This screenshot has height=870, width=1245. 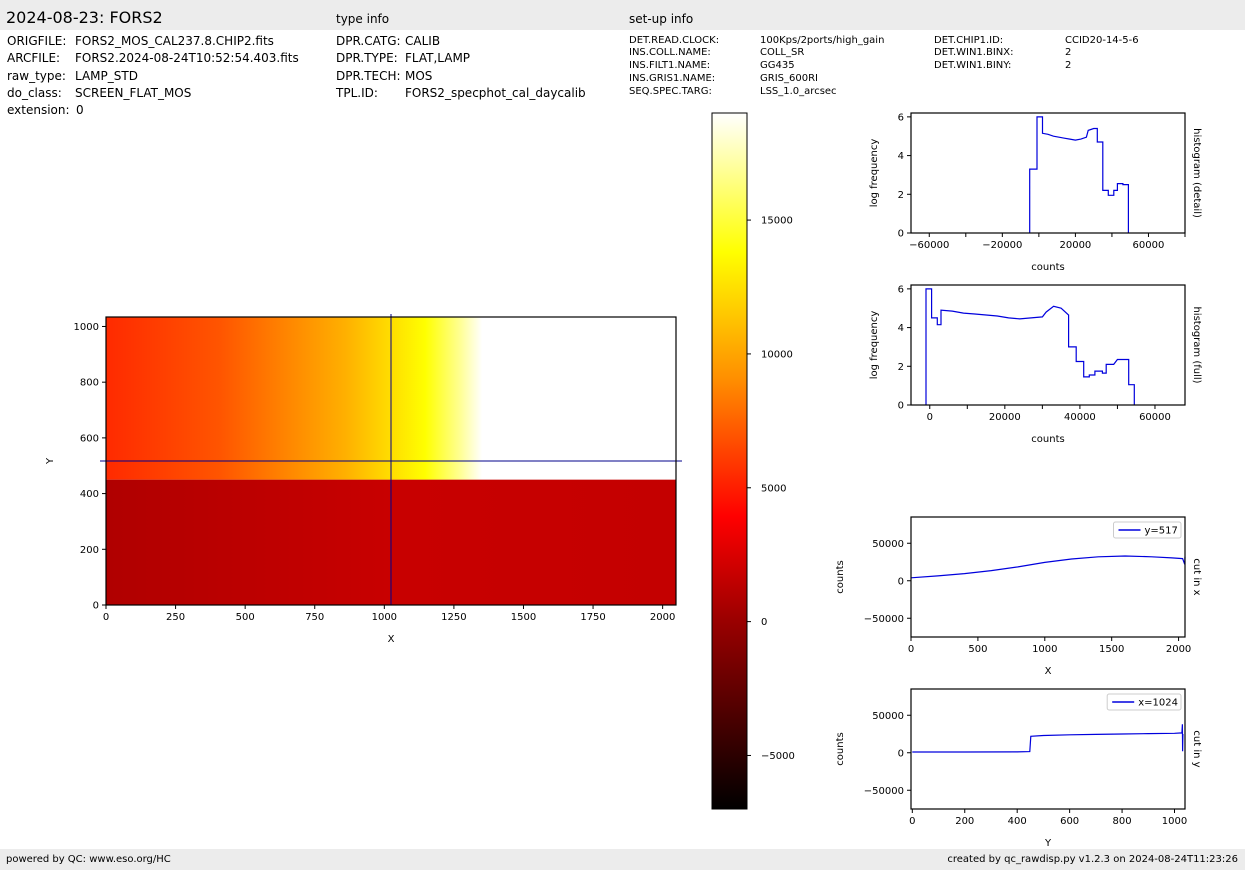 What do you see at coordinates (1196, 576) in the screenshot?
I see `side-label: cut in x` at bounding box center [1196, 576].